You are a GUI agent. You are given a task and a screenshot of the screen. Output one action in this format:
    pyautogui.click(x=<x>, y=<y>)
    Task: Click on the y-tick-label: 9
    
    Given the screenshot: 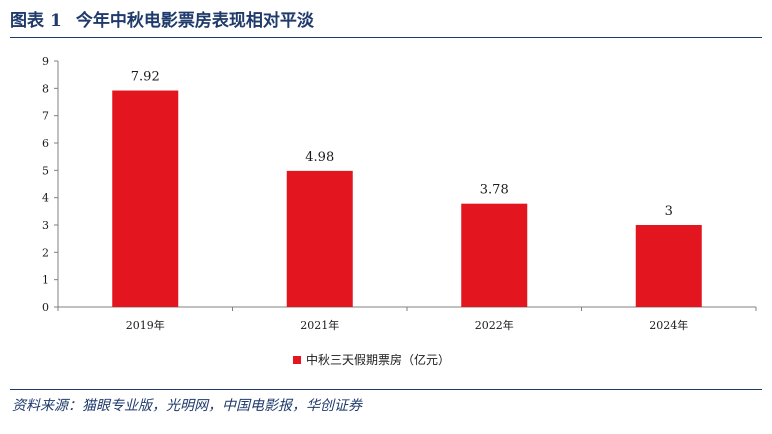 What is the action you would take?
    pyautogui.click(x=45, y=61)
    